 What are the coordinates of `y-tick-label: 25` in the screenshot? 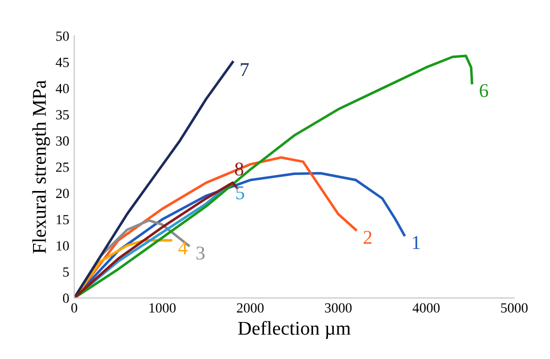 It's located at (62, 167).